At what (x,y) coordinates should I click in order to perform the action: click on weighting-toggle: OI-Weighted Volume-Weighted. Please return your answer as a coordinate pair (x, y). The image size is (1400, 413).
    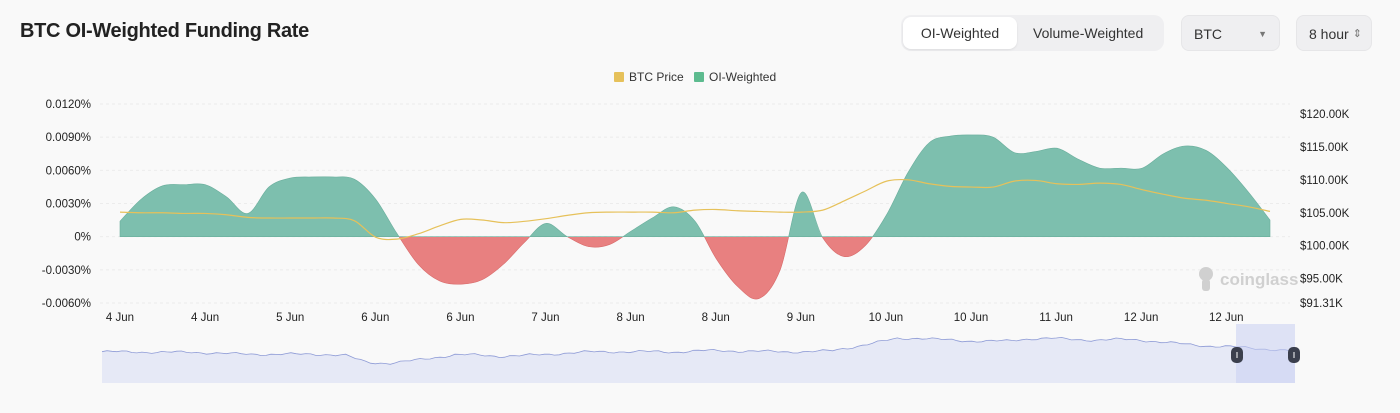
    Looking at the image, I should click on (1032, 33).